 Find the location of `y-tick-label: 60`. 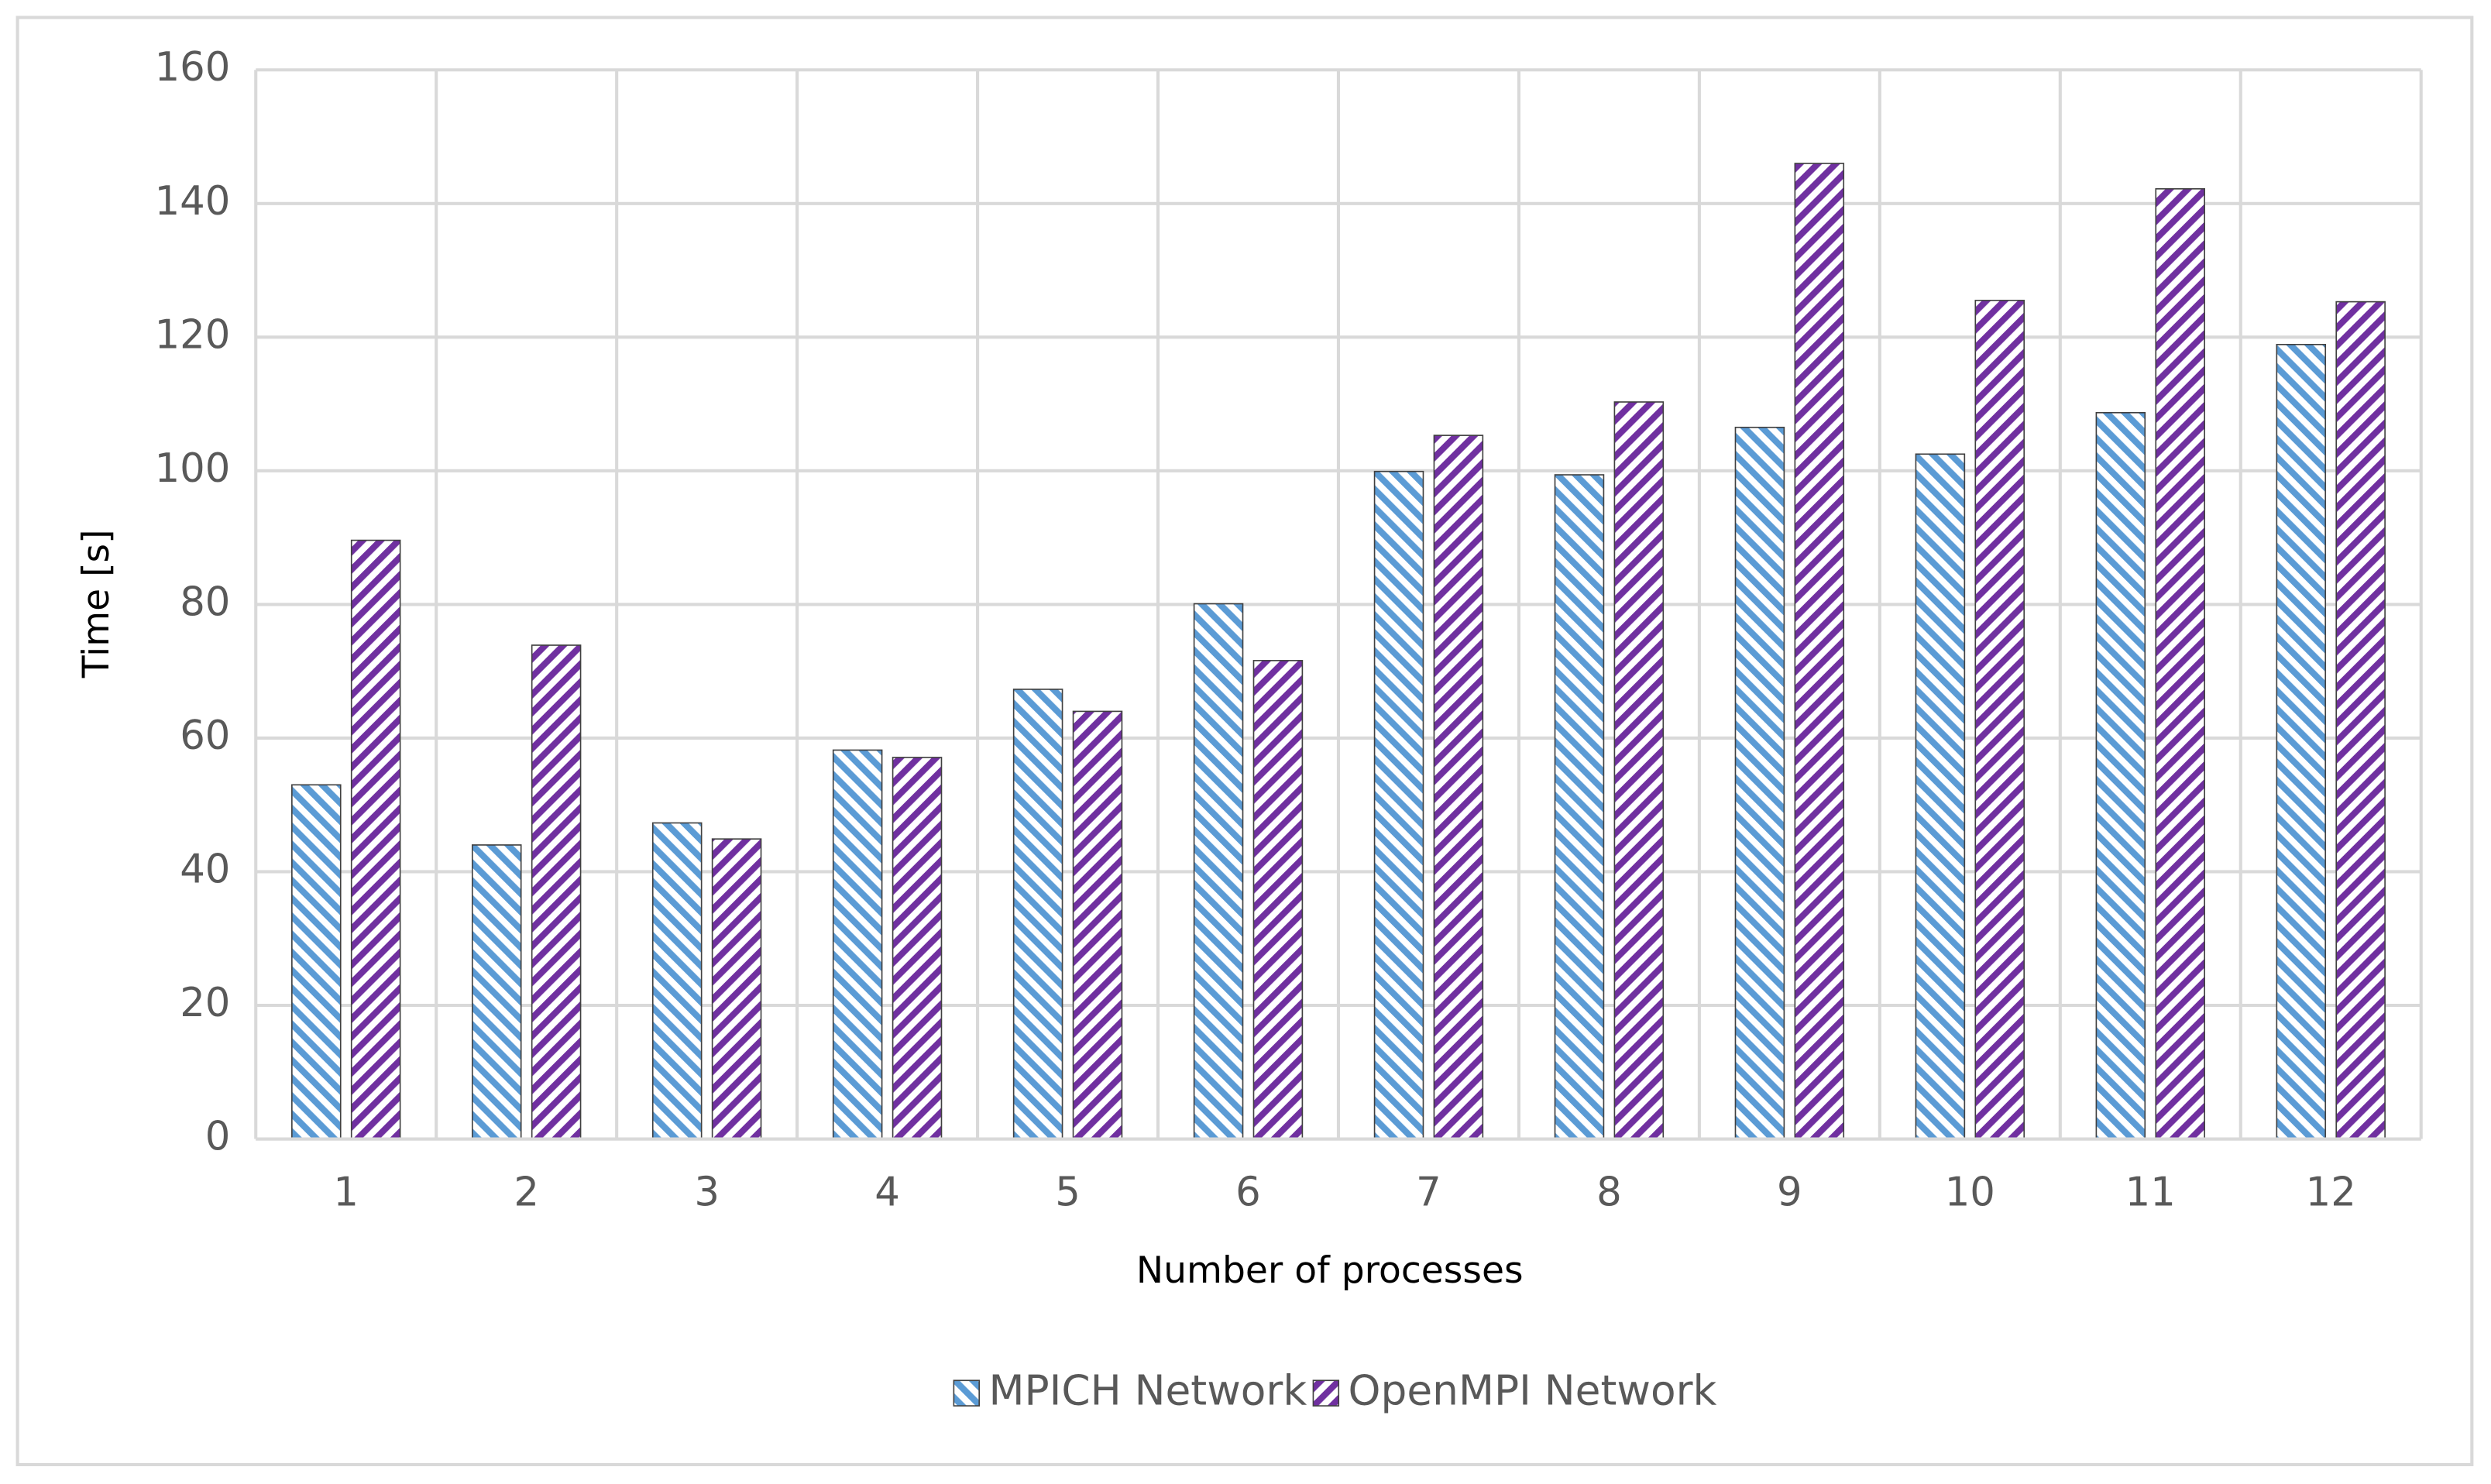

y-tick-label: 60 is located at coordinates (205, 736).